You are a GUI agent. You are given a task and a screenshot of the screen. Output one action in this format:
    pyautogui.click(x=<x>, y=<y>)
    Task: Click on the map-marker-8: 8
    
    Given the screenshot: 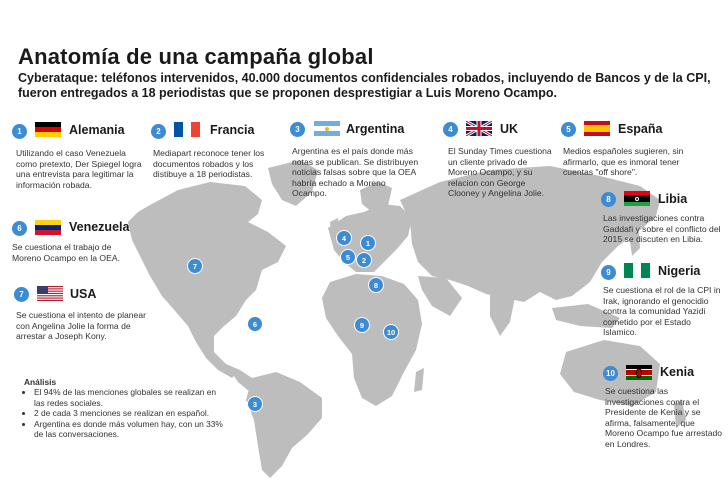 What is the action you would take?
    pyautogui.click(x=376, y=285)
    